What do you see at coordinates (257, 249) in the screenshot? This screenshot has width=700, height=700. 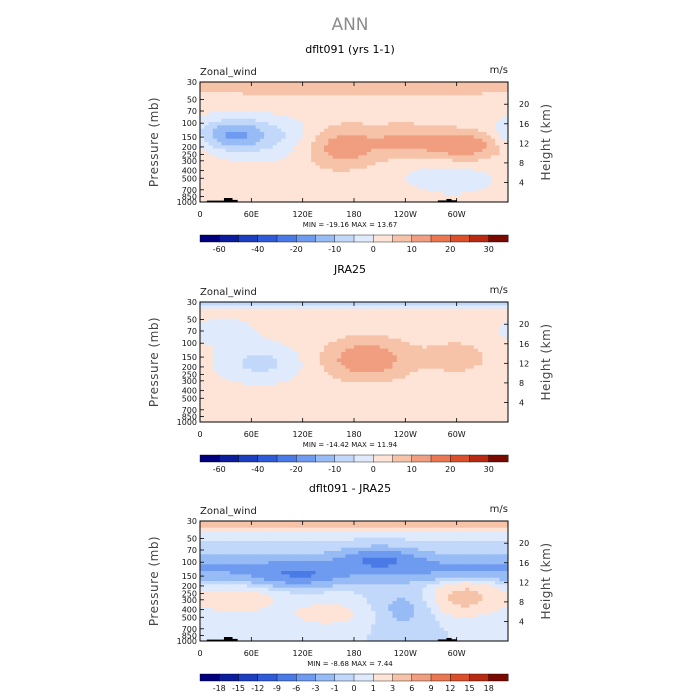 I see `colorbar-label: -40` at bounding box center [257, 249].